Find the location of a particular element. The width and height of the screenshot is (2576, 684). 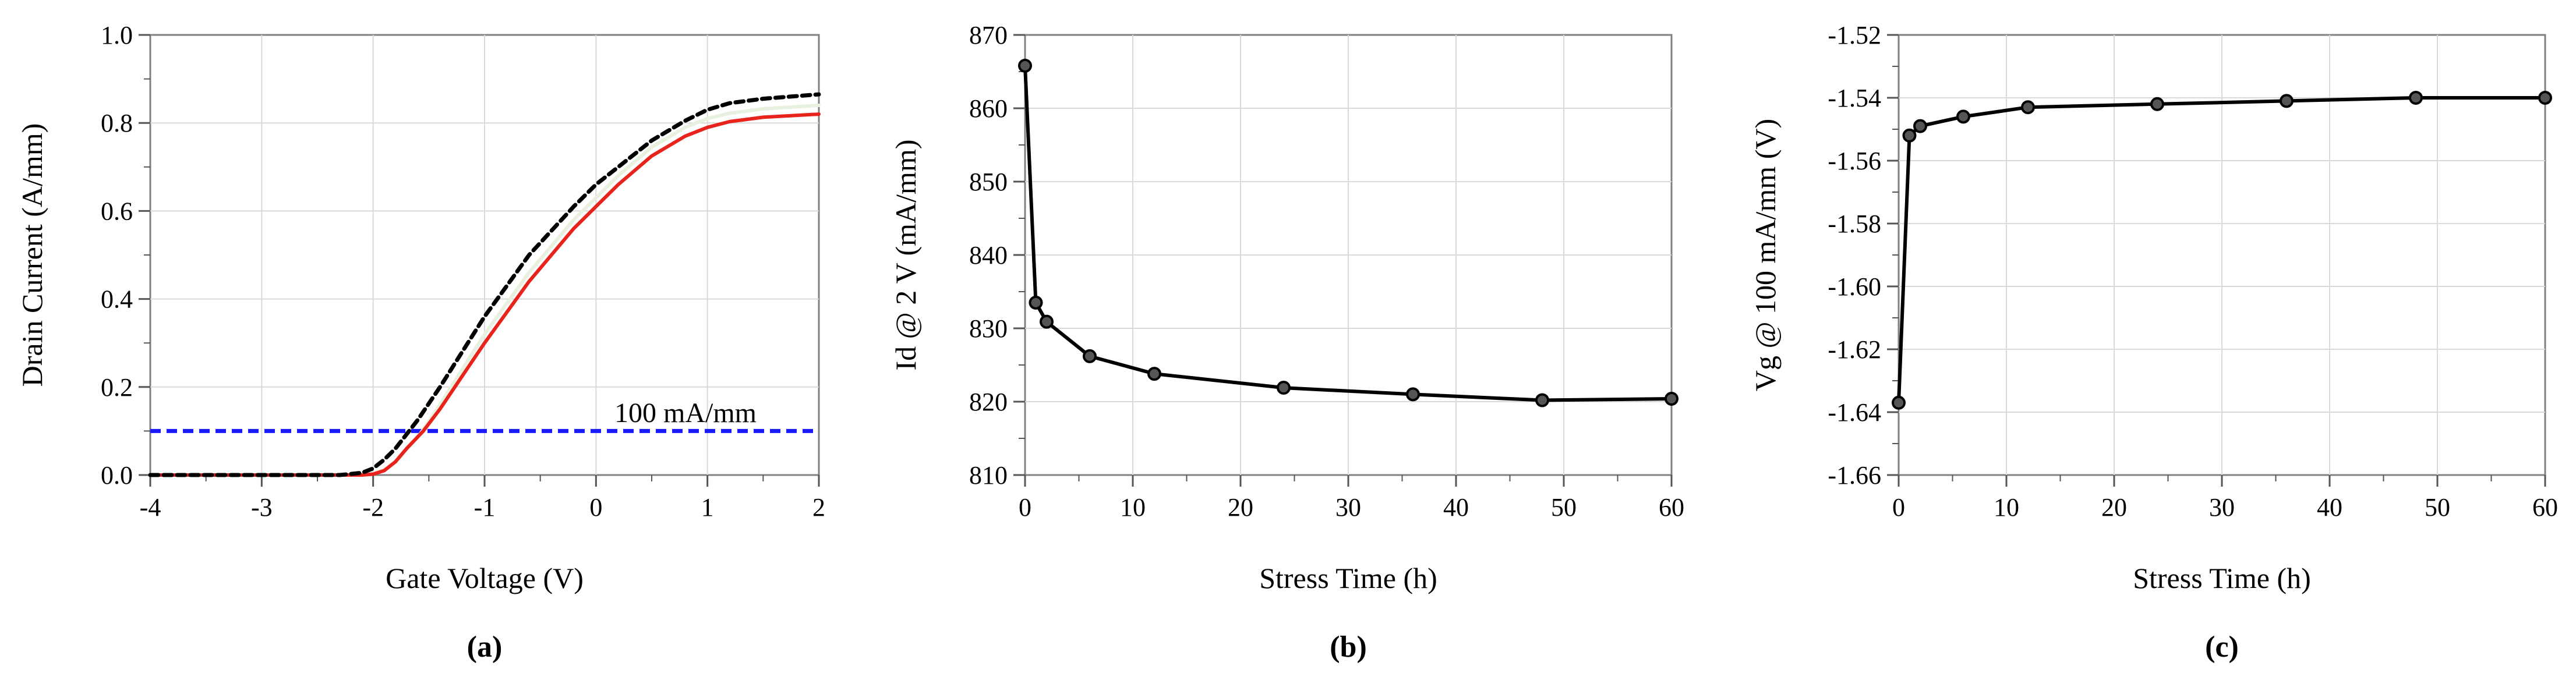

y-tick-label: 1.0 is located at coordinates (117, 35).